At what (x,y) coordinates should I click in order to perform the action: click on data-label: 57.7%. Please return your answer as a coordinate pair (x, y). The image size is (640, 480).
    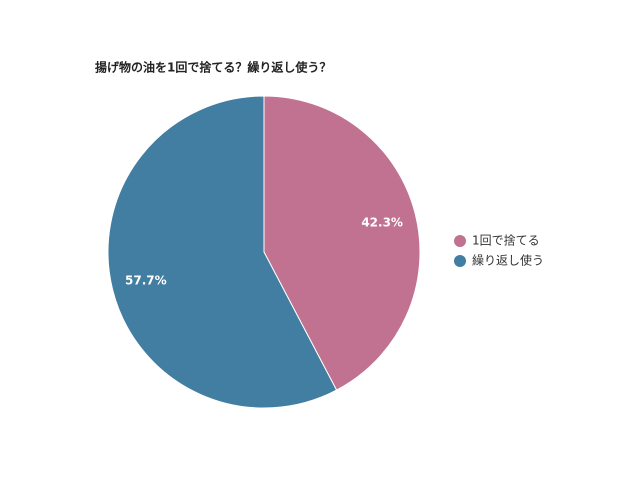
    Looking at the image, I should click on (146, 281).